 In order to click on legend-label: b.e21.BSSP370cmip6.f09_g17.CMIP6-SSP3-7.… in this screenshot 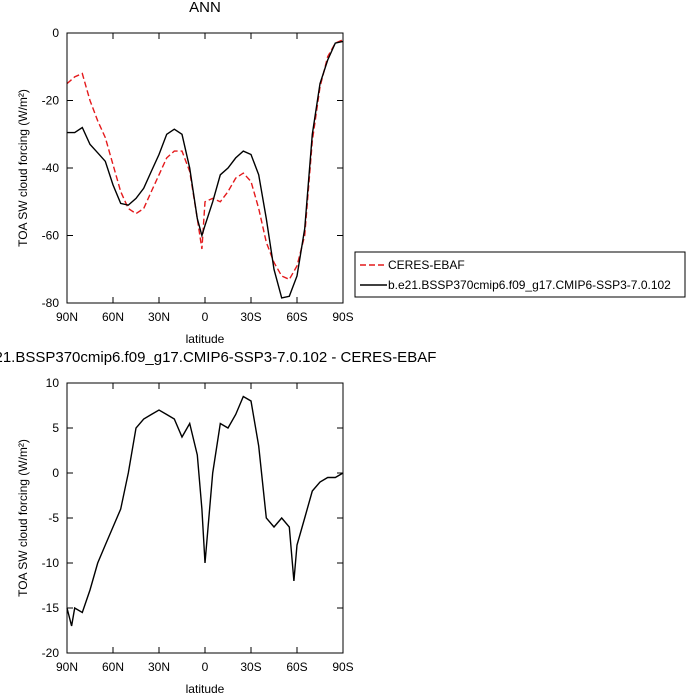, I will do `click(529, 285)`.